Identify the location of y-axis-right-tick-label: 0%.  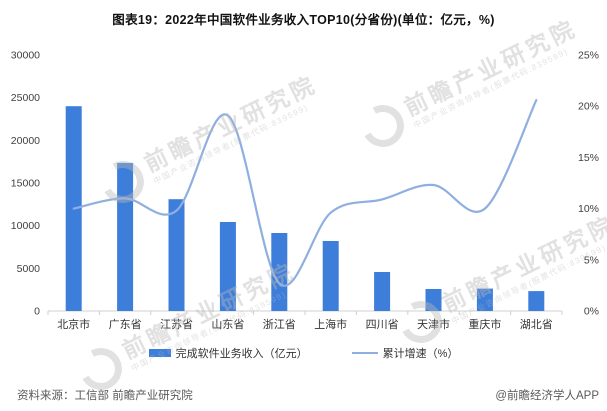
(591, 312).